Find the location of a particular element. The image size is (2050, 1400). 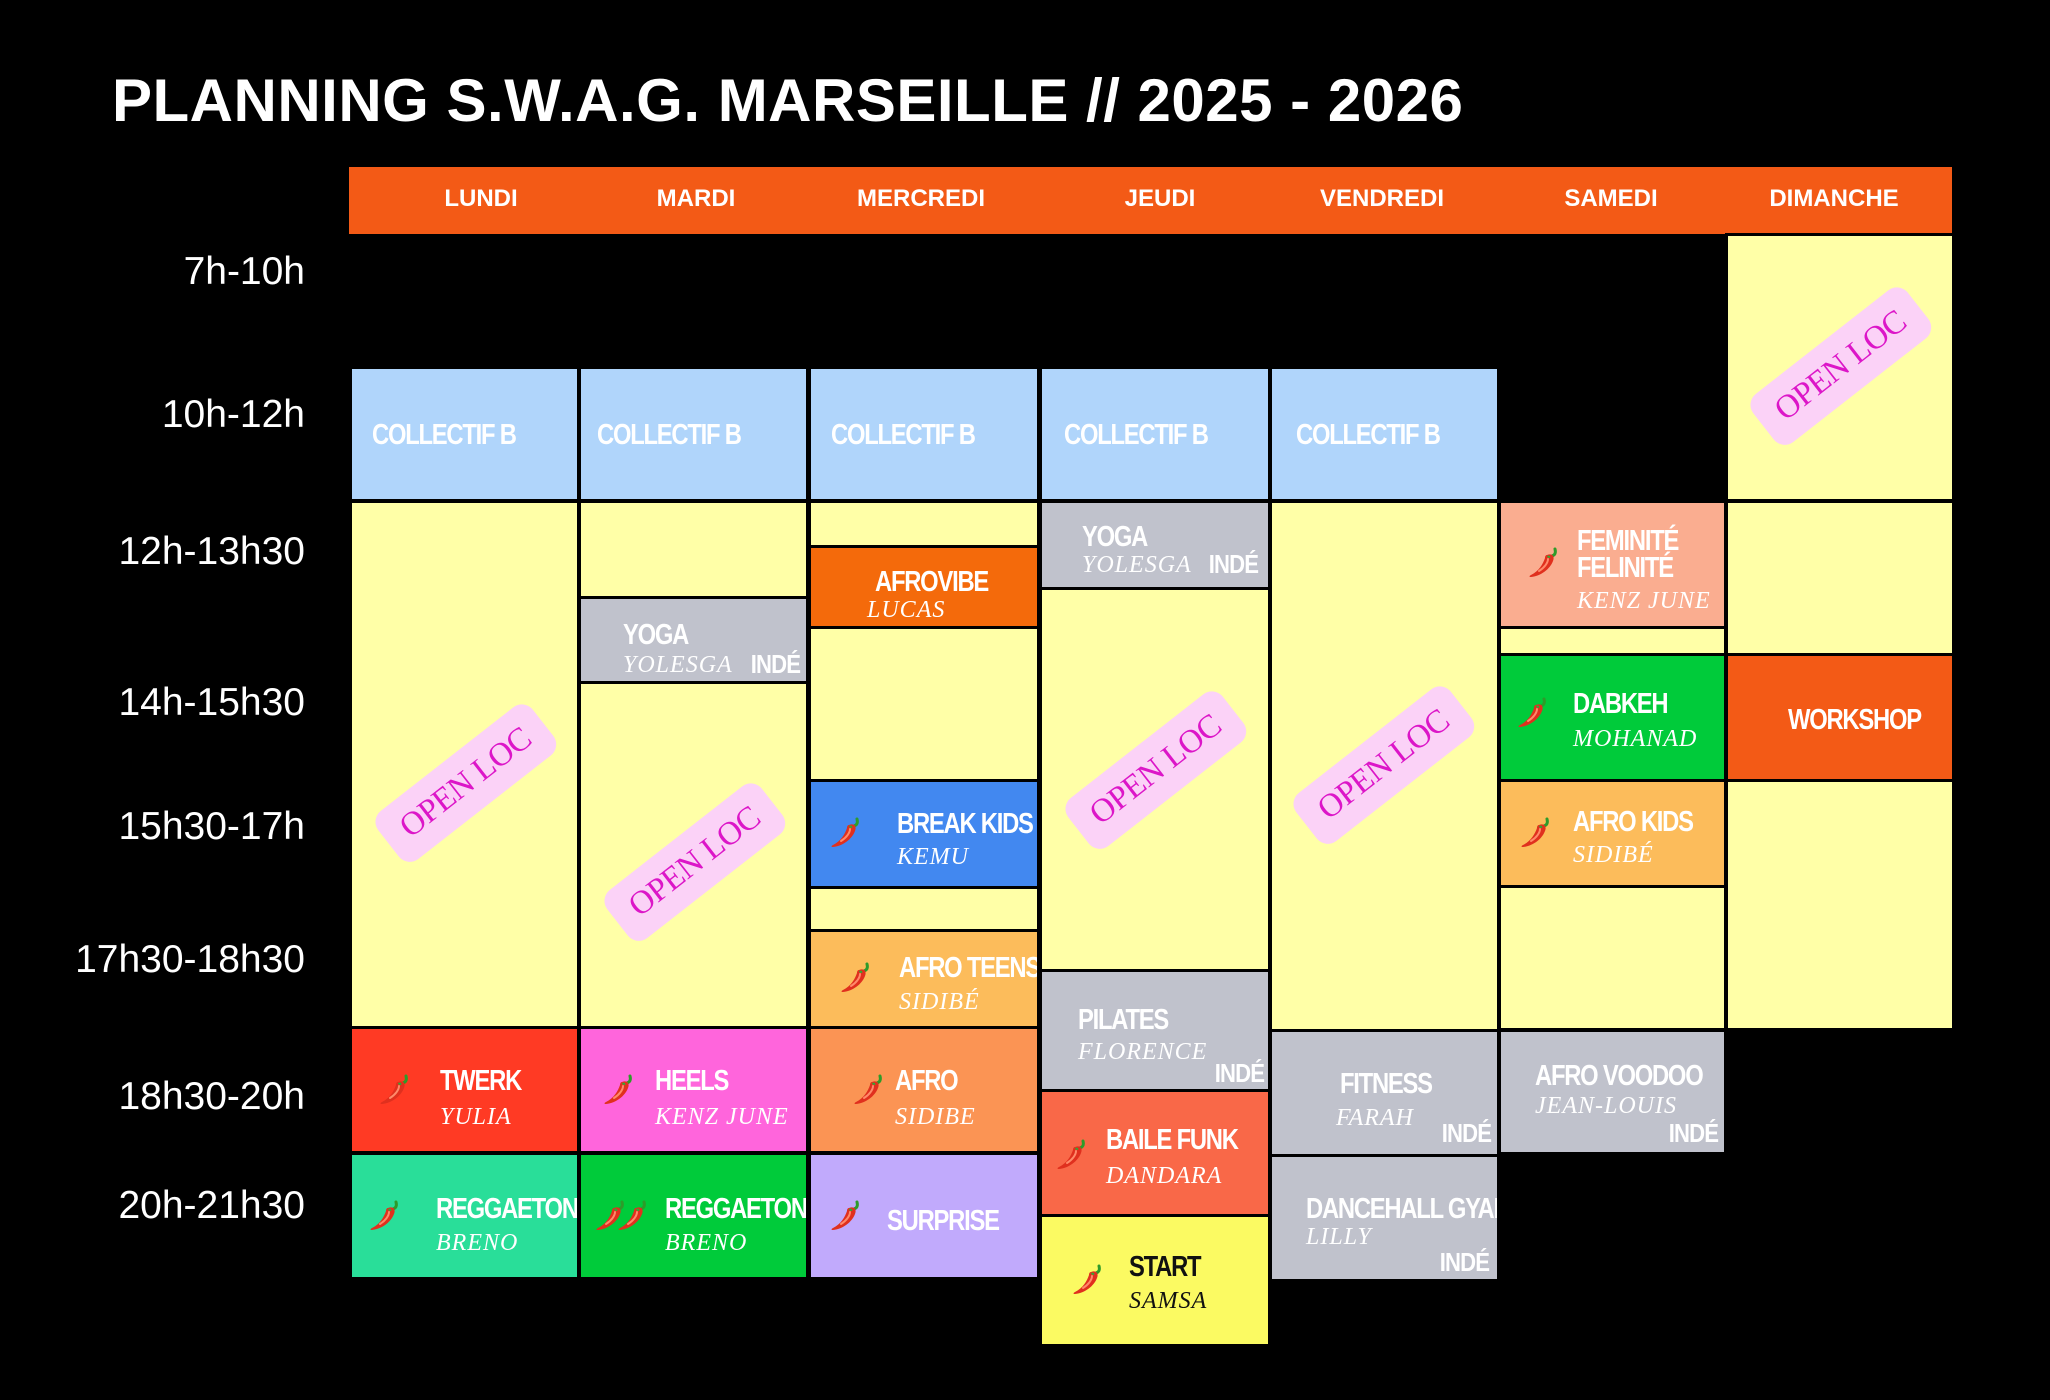

class-yoga-jeudi: YOGA YOLESGA INDÉ is located at coordinates (1155, 545).